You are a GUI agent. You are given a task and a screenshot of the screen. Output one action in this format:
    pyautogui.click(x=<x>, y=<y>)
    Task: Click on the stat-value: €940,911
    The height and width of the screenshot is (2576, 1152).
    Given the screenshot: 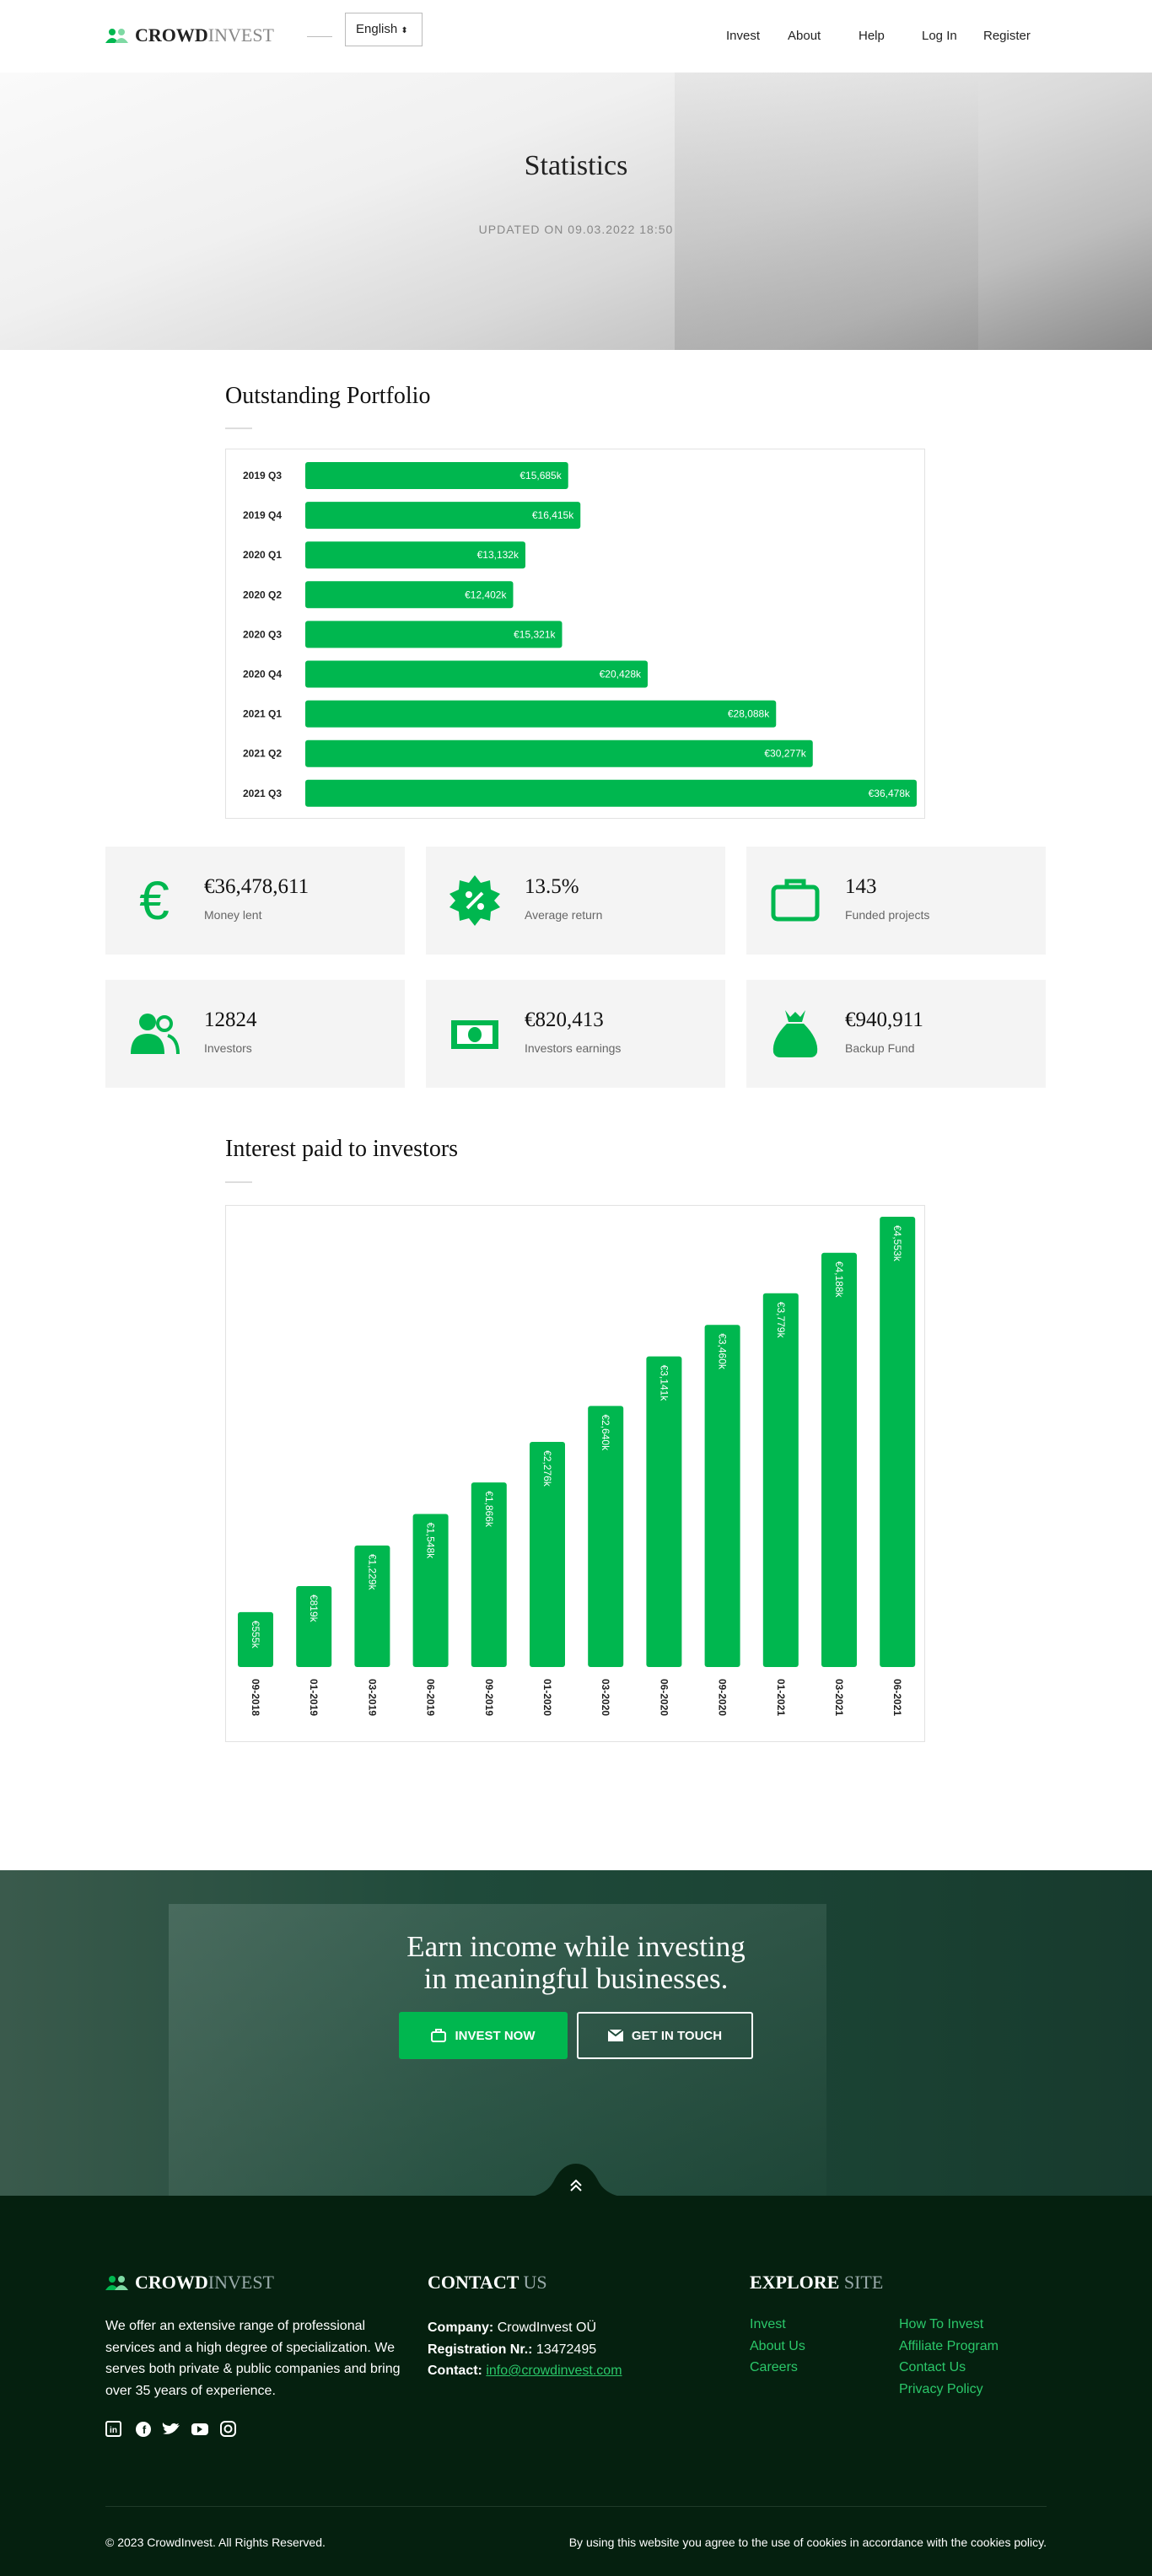 What is the action you would take?
    pyautogui.click(x=884, y=1020)
    